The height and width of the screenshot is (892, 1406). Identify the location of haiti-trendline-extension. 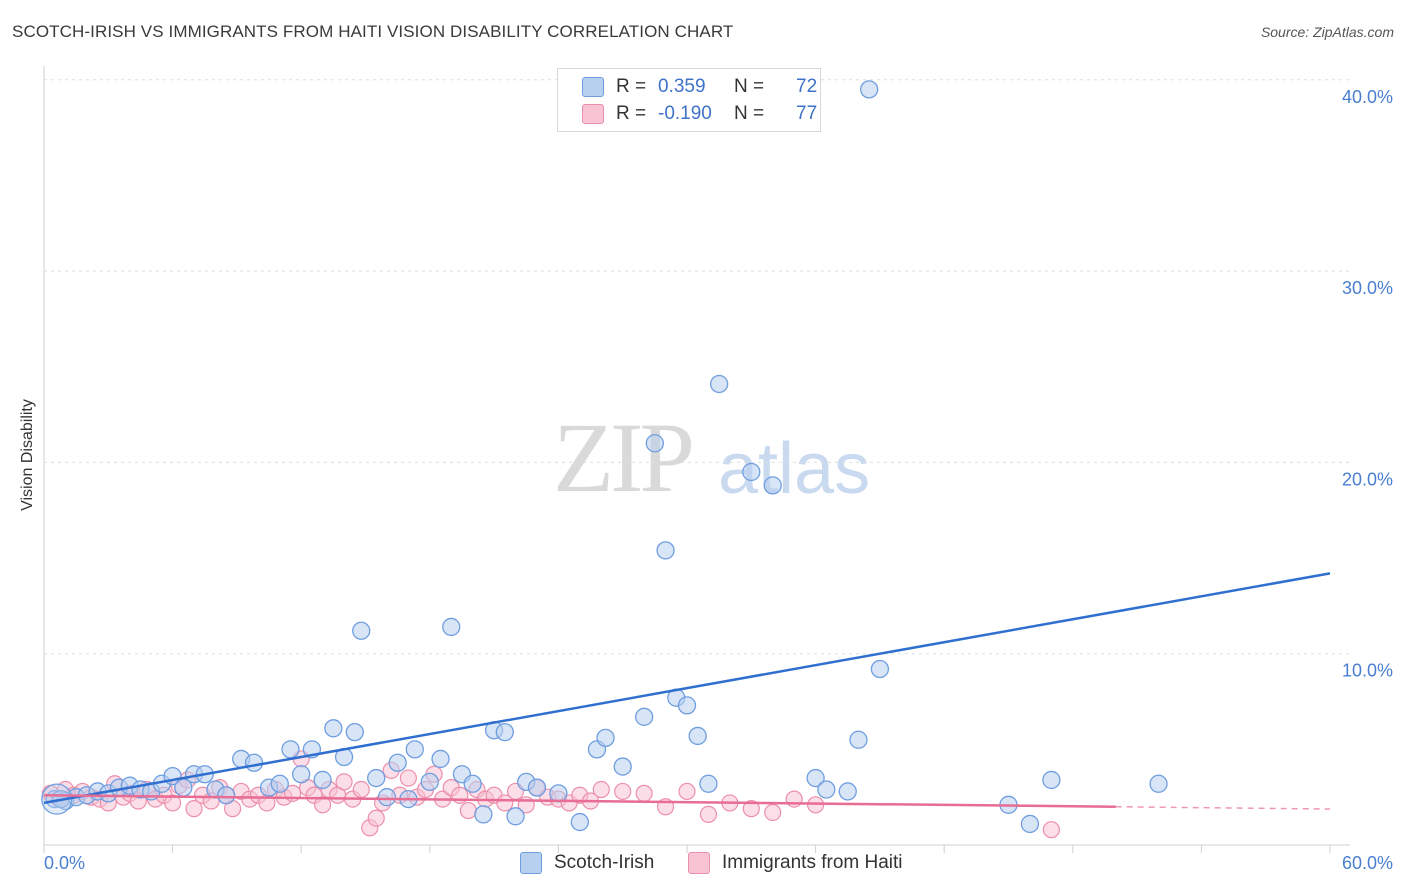
(1223, 807).